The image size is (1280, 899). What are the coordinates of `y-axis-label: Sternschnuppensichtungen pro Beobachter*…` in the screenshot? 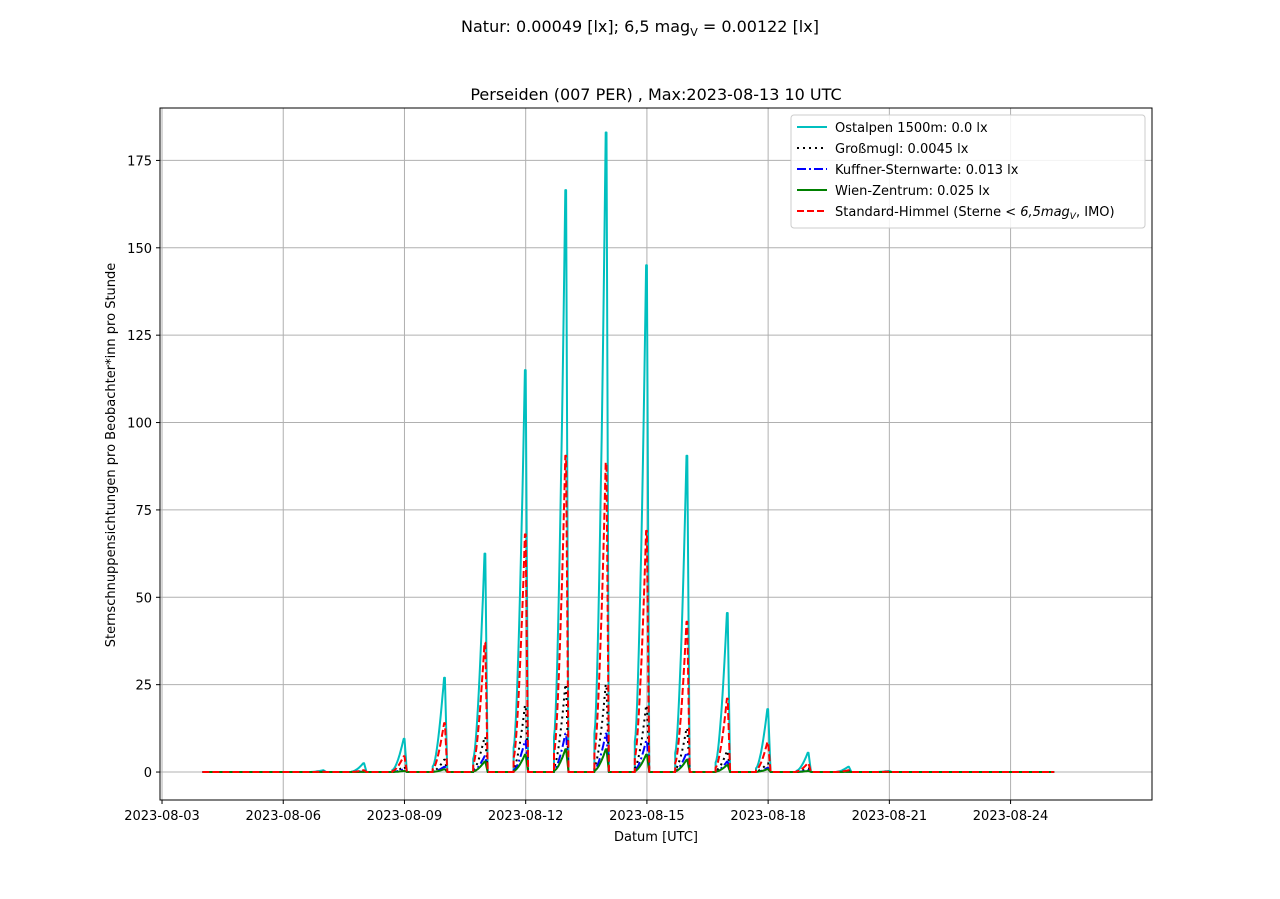 It's located at (111, 455).